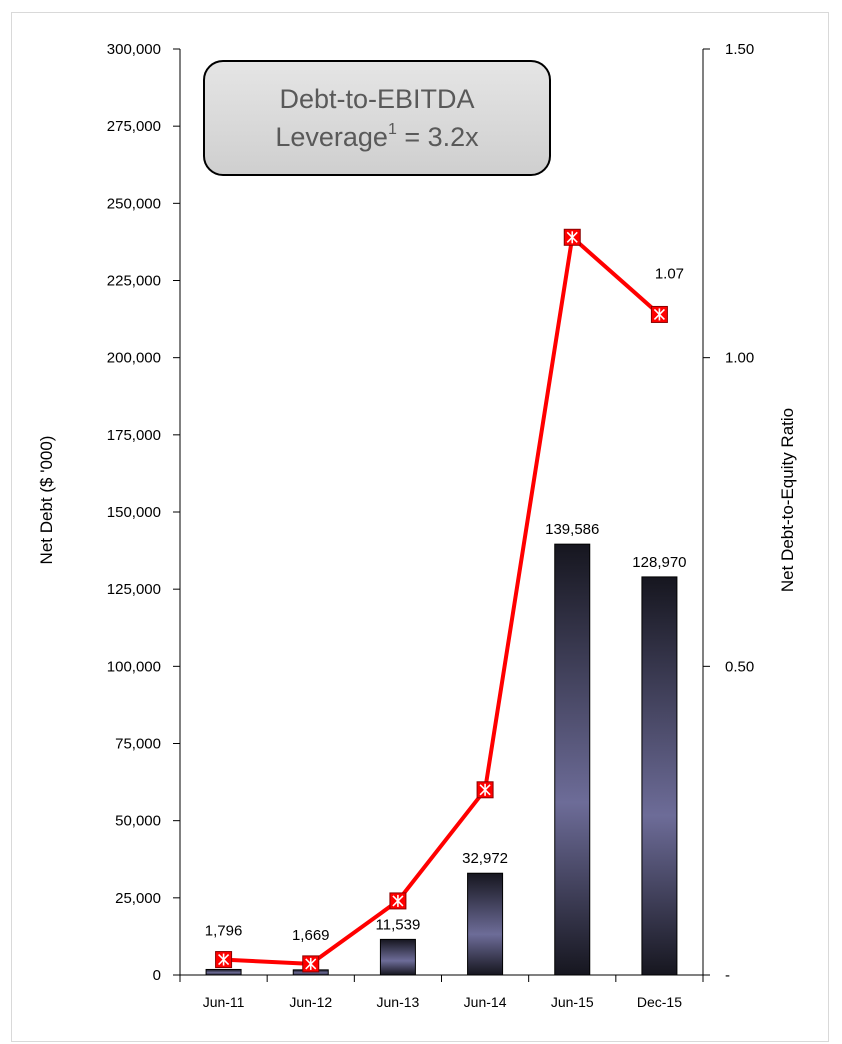 This screenshot has width=842, height=1044. I want to click on y-tick-label: 50,000, so click(138, 821).